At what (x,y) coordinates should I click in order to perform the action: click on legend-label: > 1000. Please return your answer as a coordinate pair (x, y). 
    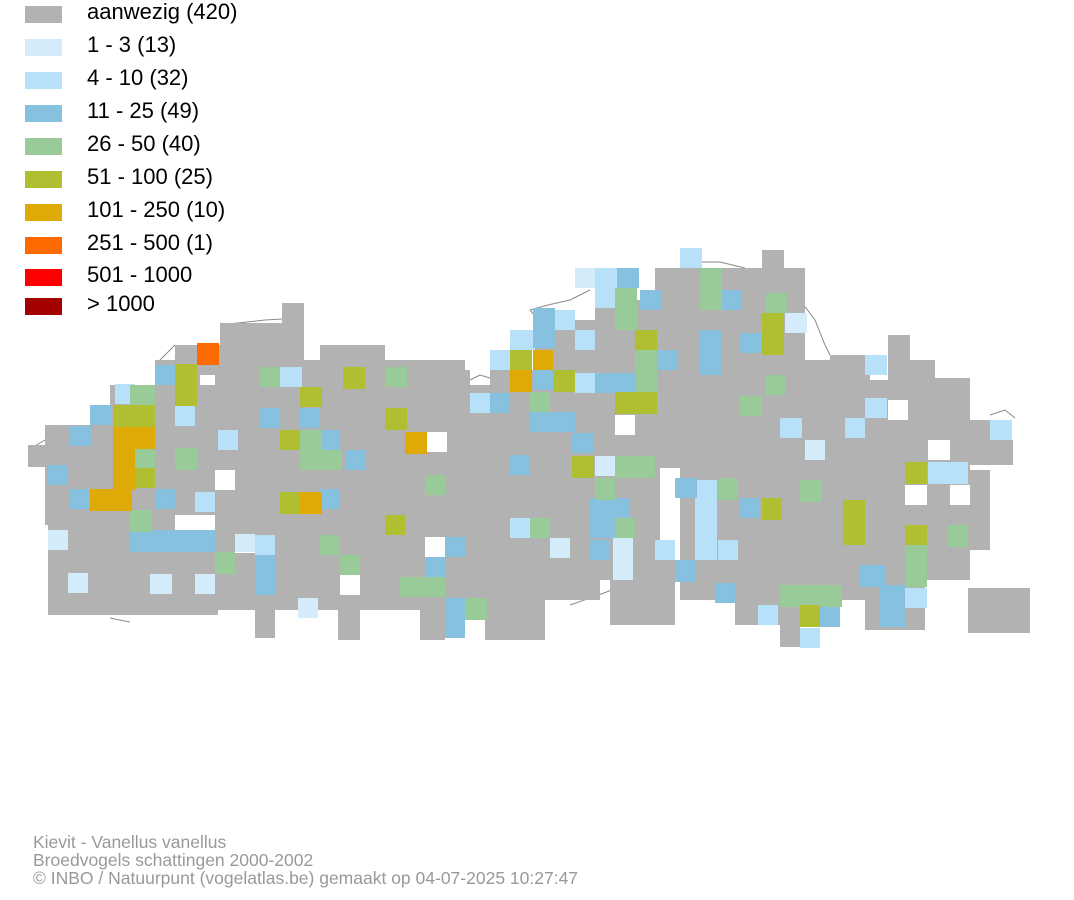
    Looking at the image, I should click on (121, 303).